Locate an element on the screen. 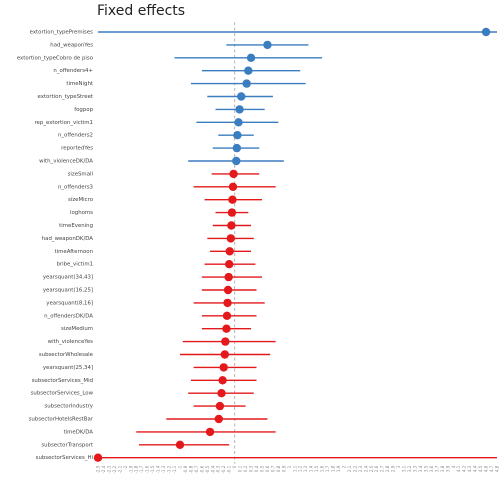 Image resolution: width=504 pixels, height=504 pixels. y-tick-label: subsectorWholesale is located at coordinates (66, 355).